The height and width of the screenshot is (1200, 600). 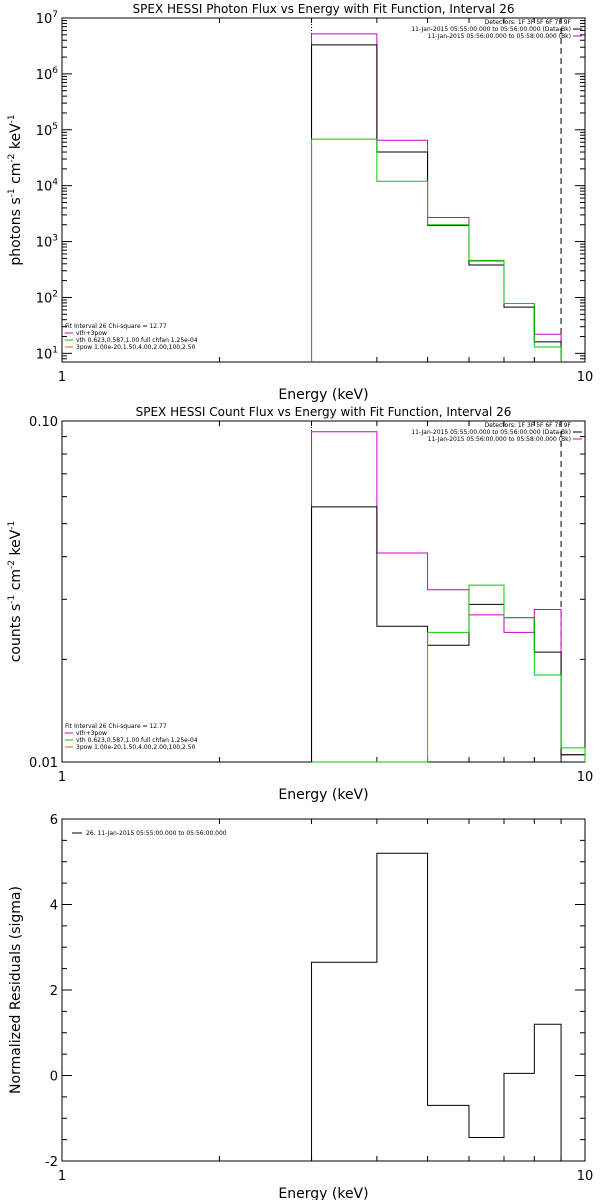 What do you see at coordinates (16, 633) in the screenshot?
I see `y-label-part: counts s` at bounding box center [16, 633].